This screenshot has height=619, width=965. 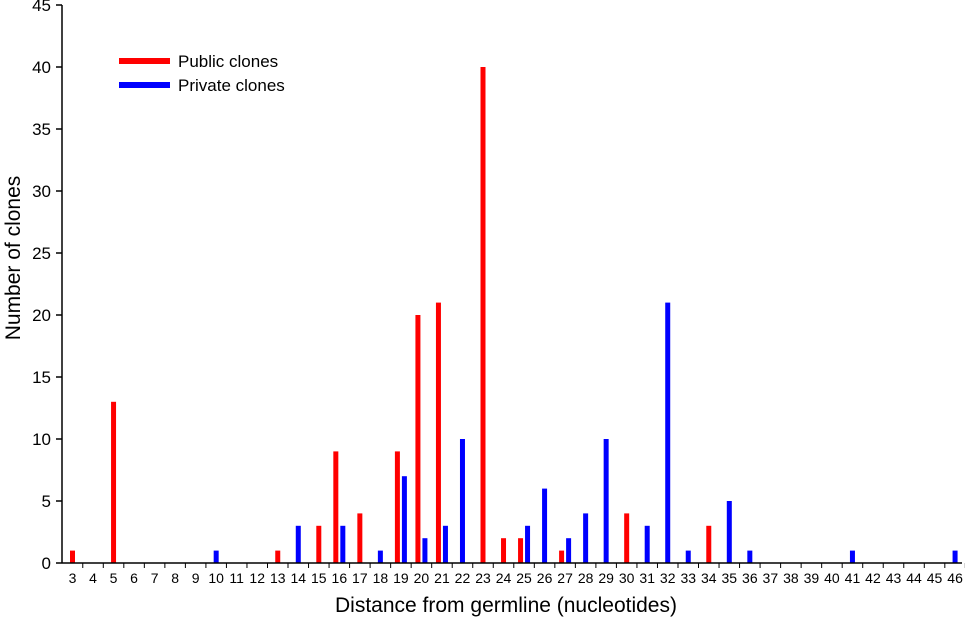 I want to click on x-tick-label: 7, so click(x=155, y=578).